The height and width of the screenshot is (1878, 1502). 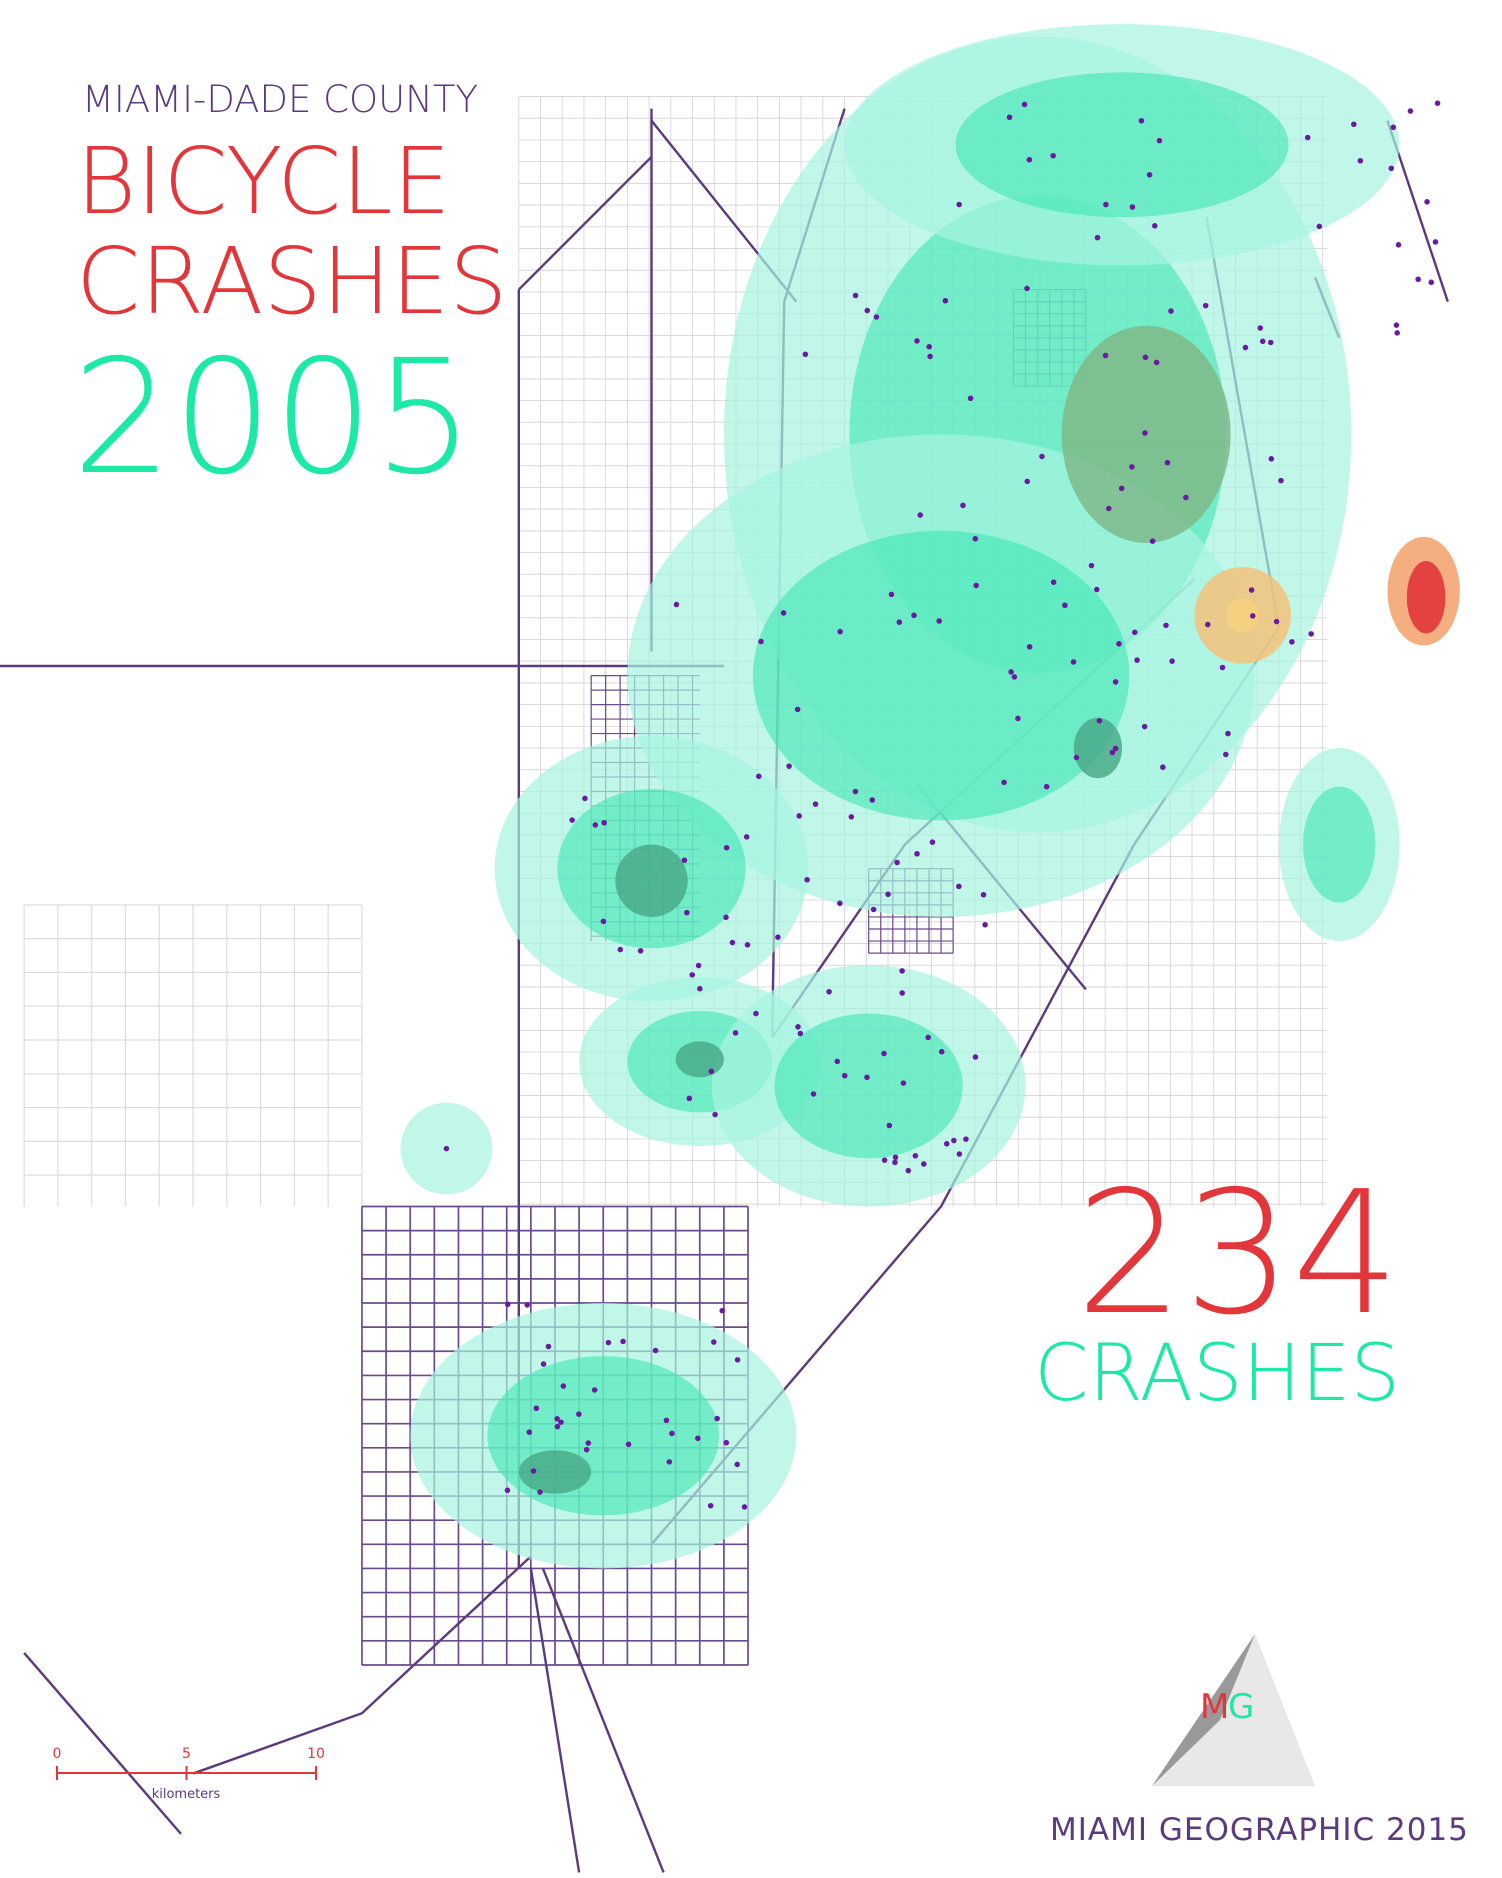 What do you see at coordinates (102, 1743) in the screenshot?
I see `highway` at bounding box center [102, 1743].